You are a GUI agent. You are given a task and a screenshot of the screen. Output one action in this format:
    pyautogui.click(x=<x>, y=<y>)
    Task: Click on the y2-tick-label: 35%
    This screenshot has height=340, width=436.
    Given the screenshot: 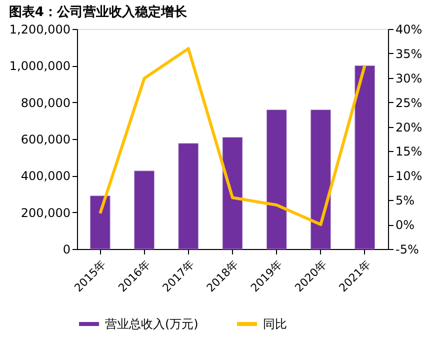 What is the action you would take?
    pyautogui.click(x=409, y=53)
    